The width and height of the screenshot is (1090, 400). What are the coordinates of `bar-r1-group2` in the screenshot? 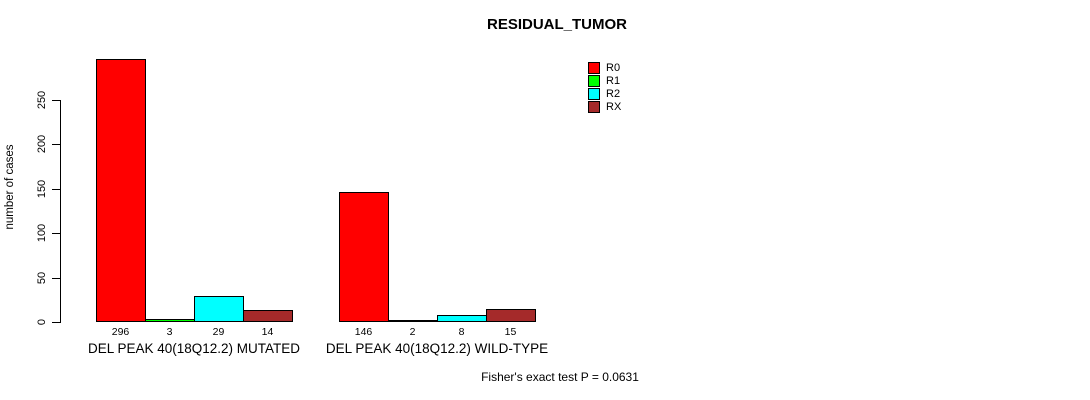 It's located at (413, 321).